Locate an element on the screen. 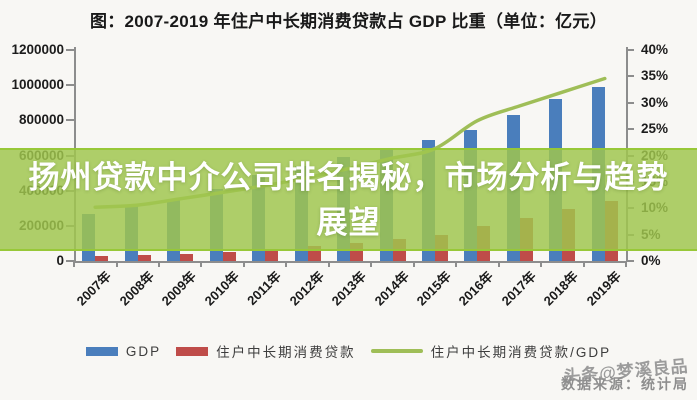 The image size is (697, 400). legend-line-swatch is located at coordinates (396, 351).